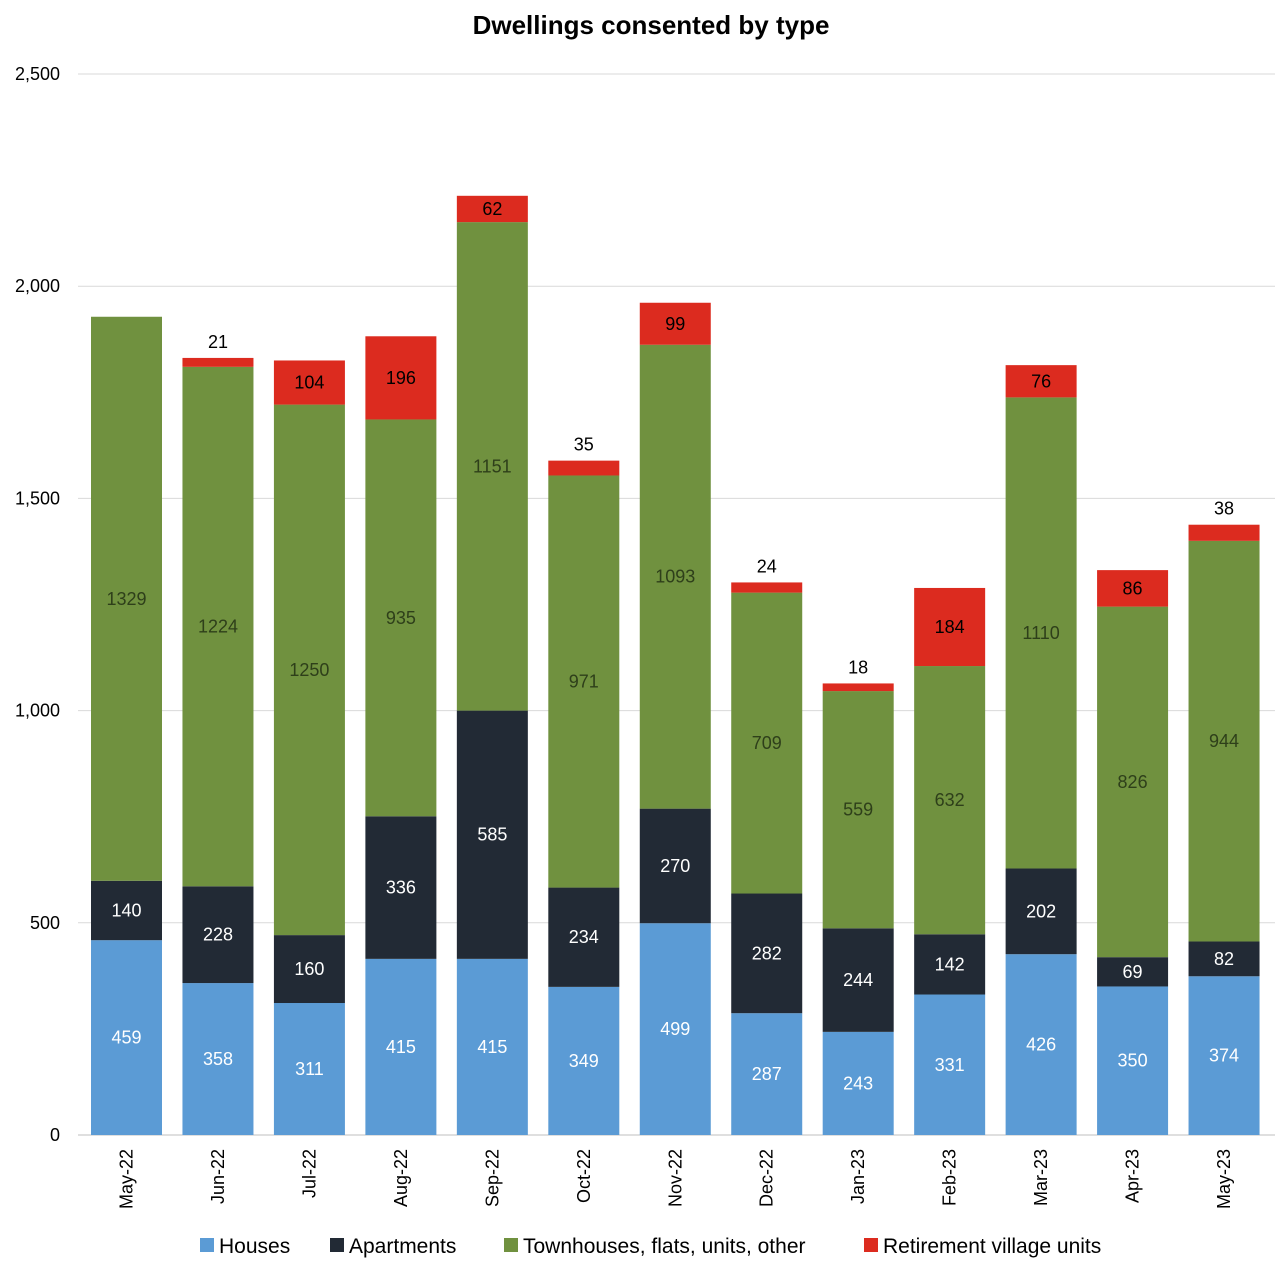 The width and height of the screenshot is (1281, 1266). Describe the element at coordinates (126, 910) in the screenshot. I see `data-label: 140` at that location.